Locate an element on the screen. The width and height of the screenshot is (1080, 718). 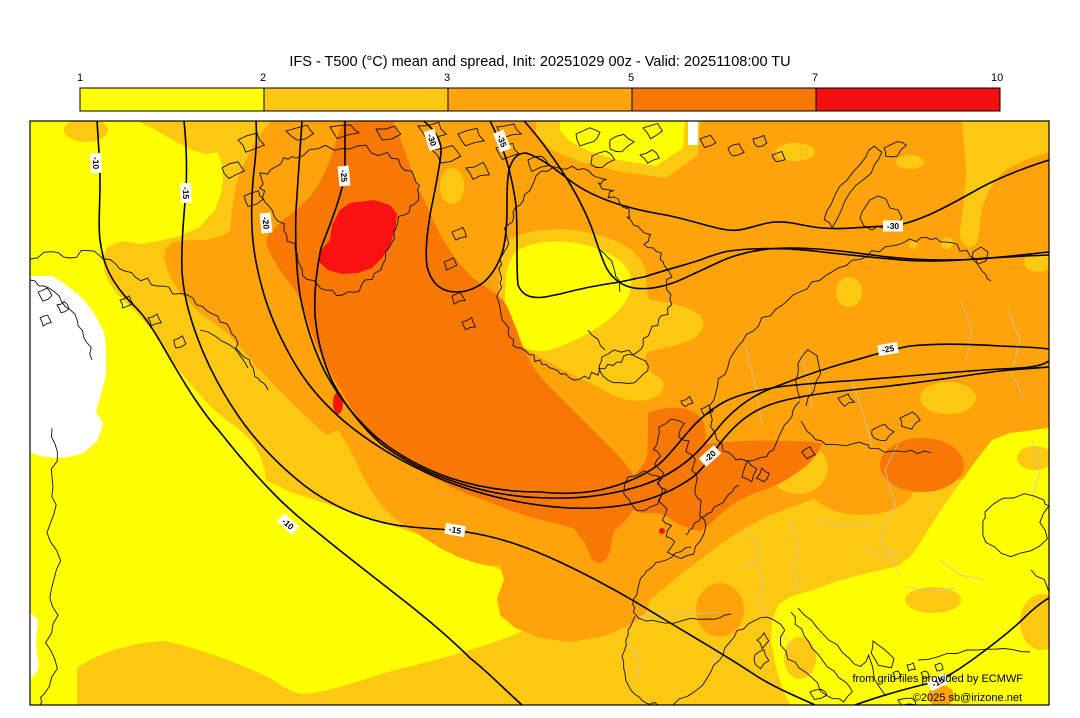
svg-text: 3 is located at coordinates (447, 78).